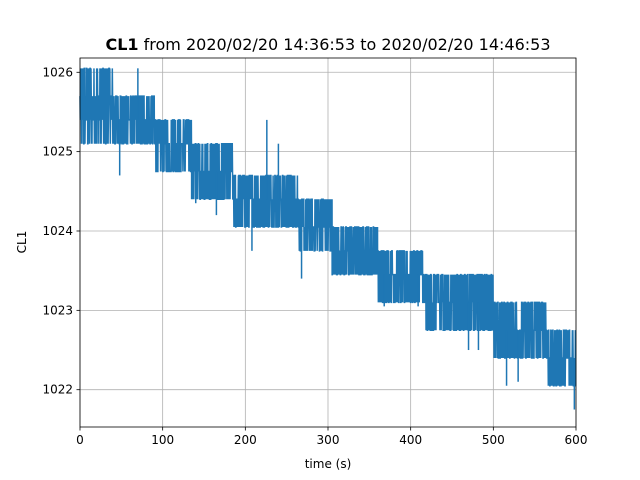 Image resolution: width=640 pixels, height=480 pixels. I want to click on title-bold: CL1, so click(121, 44).